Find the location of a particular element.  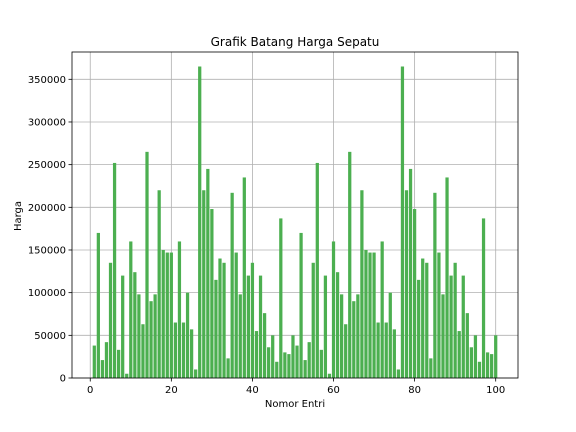

y-tick-label: 300000 is located at coordinates (47, 122).